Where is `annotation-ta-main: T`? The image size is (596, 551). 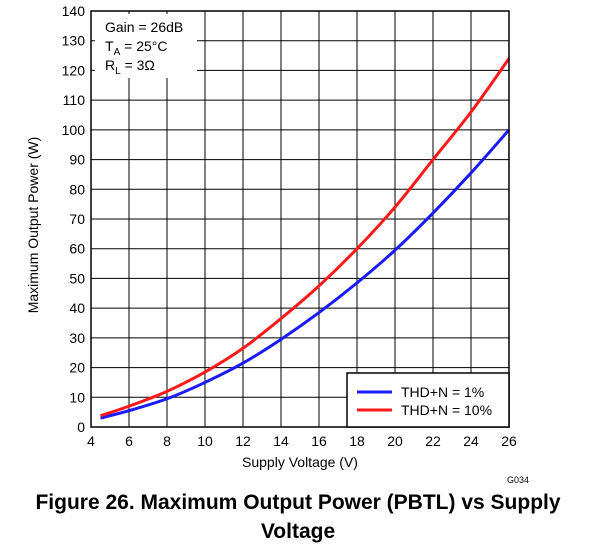 annotation-ta-main: T is located at coordinates (109, 46).